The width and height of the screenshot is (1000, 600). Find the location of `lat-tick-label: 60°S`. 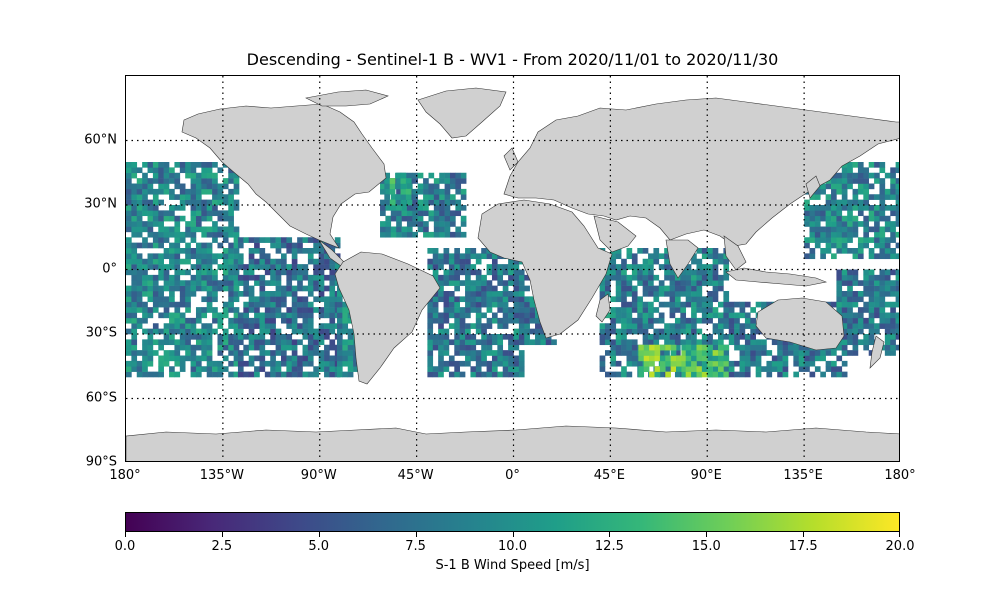

lat-tick-label: 60°S is located at coordinates (101, 397).